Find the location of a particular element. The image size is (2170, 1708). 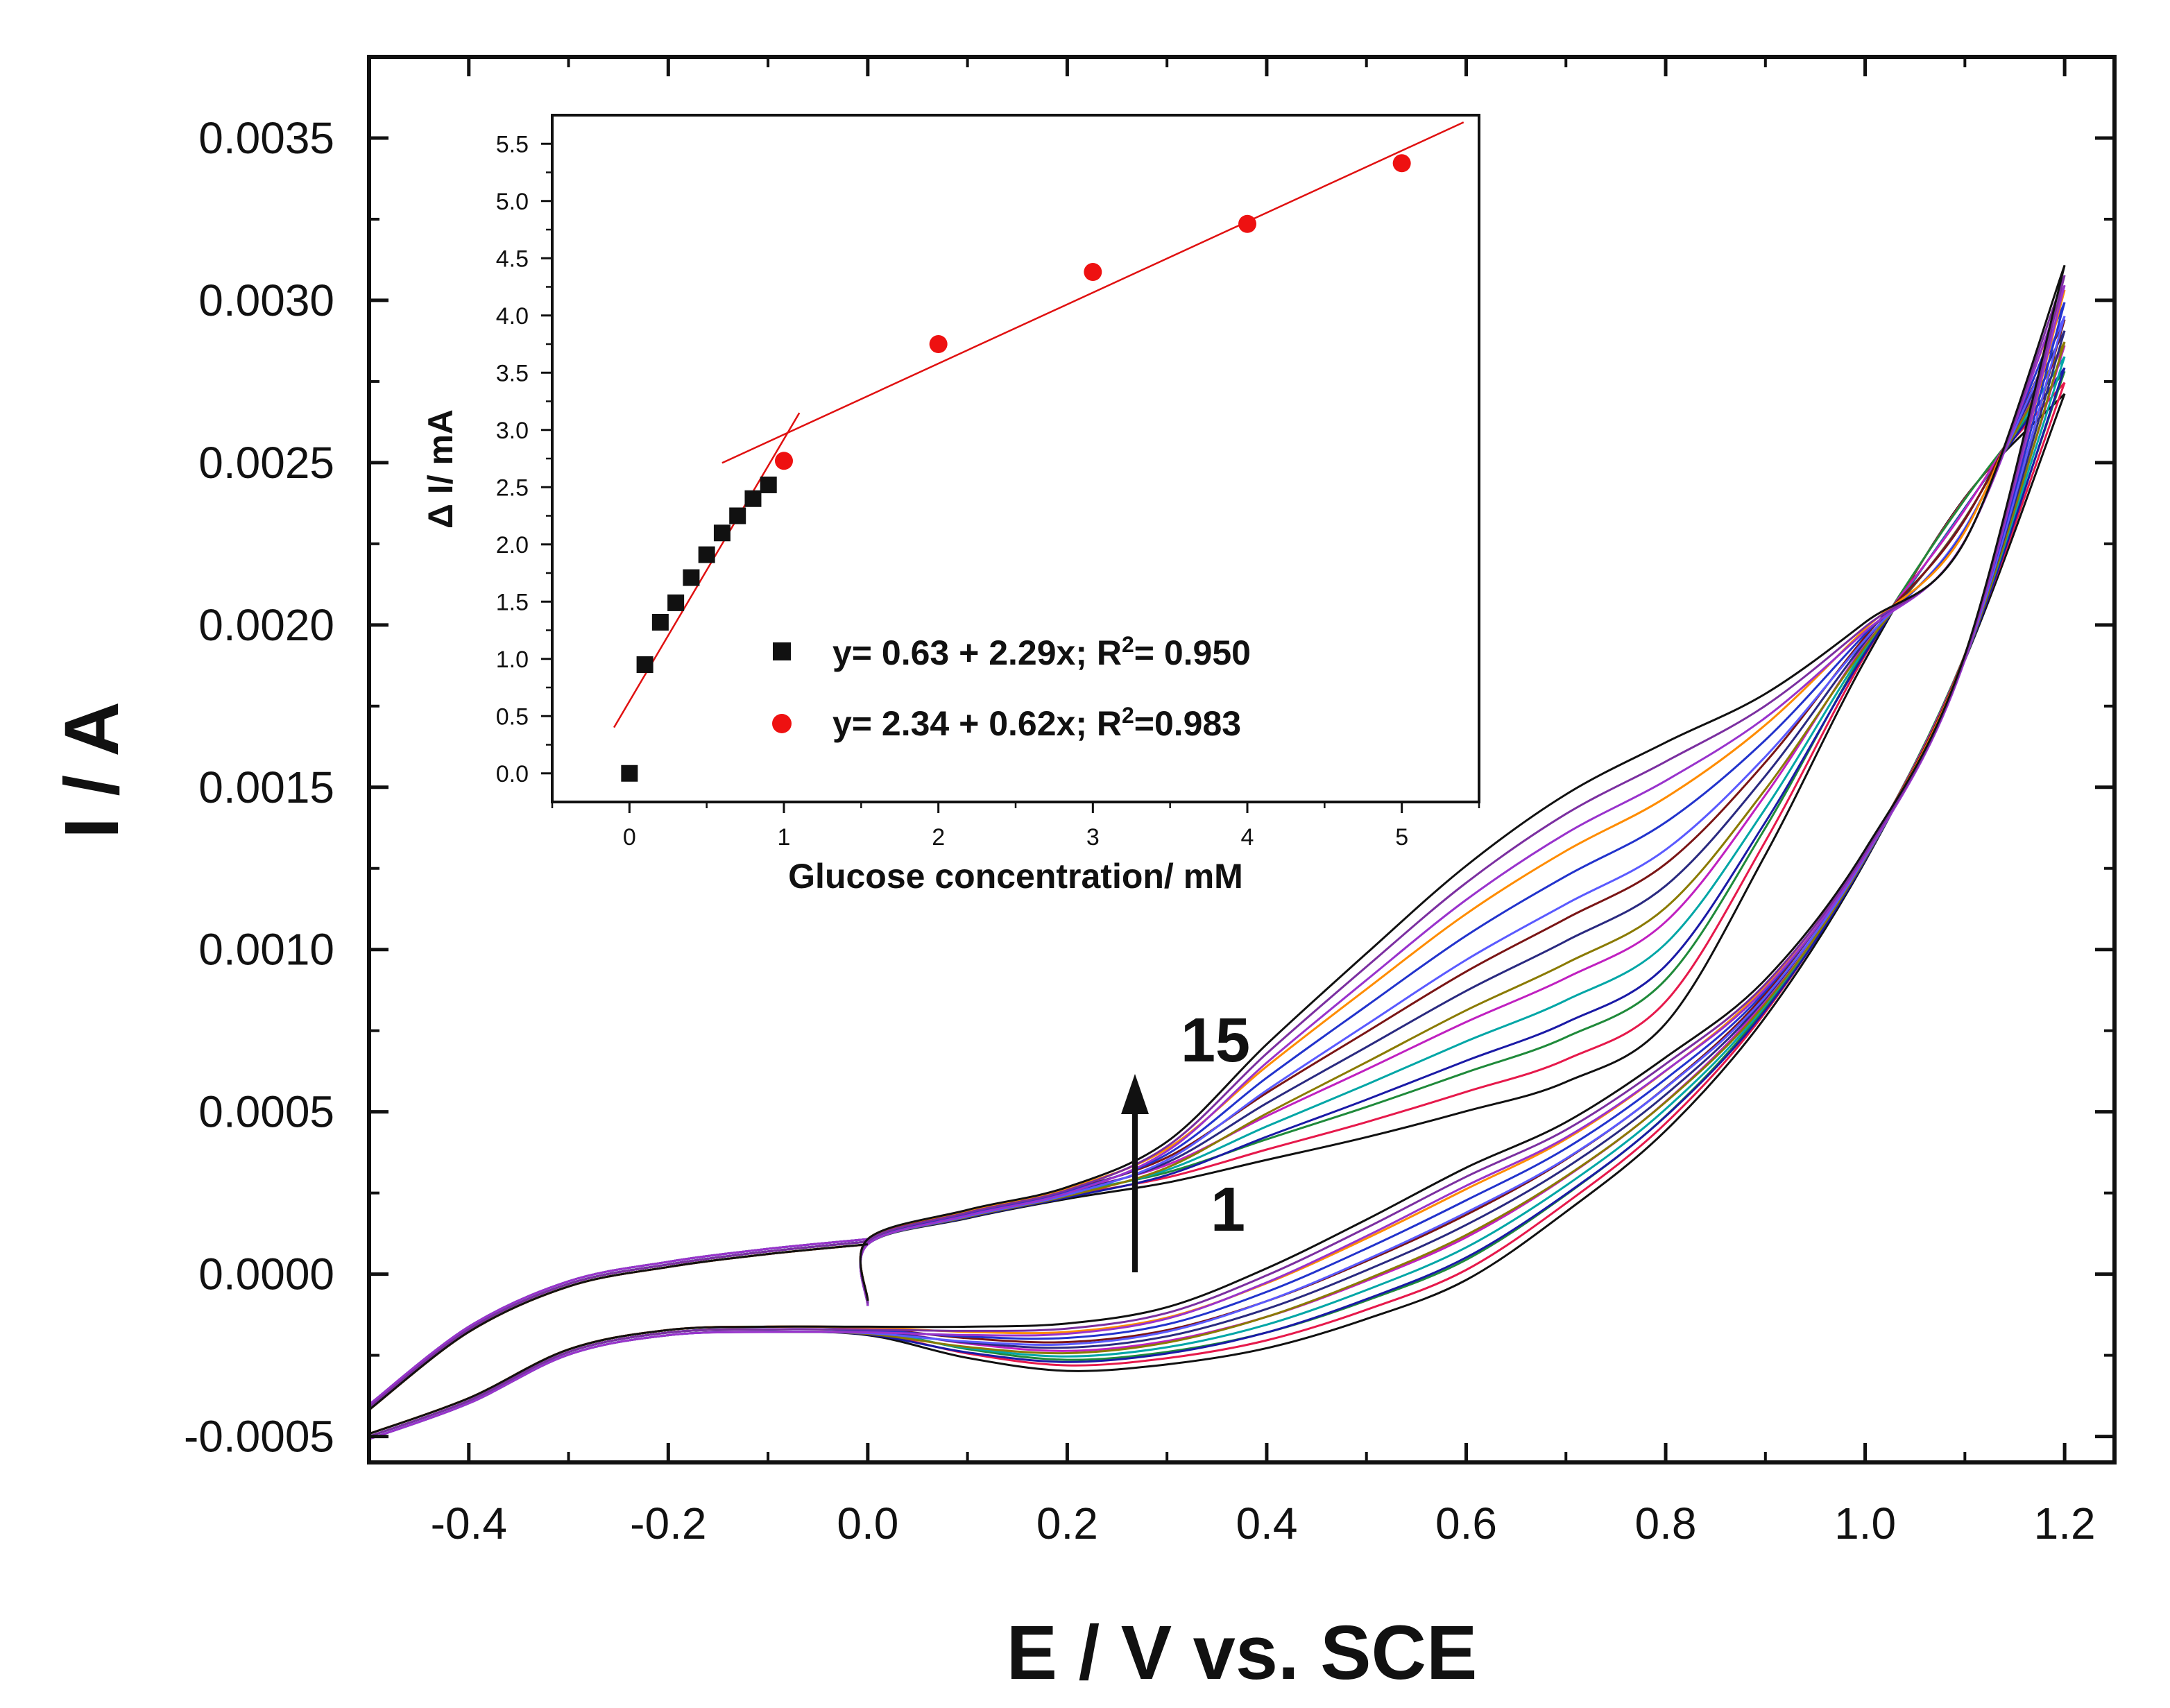

y-tick-label: 0.0025 is located at coordinates (266, 463).